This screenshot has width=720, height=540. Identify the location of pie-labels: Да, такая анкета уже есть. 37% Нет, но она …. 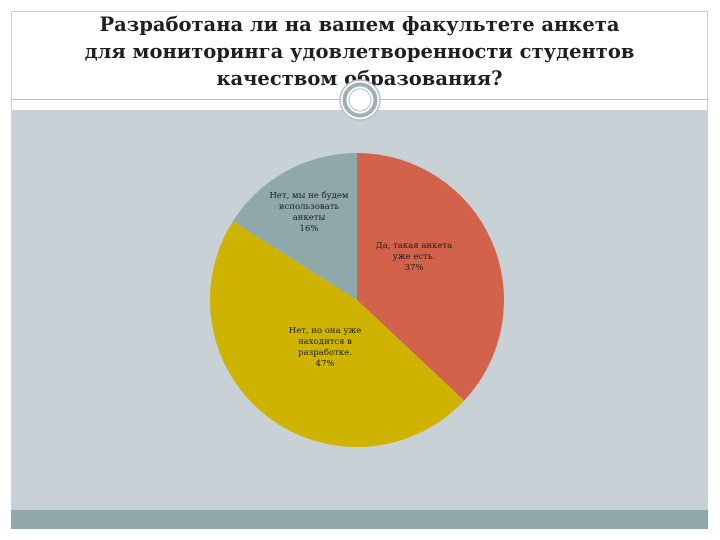
(360, 279).